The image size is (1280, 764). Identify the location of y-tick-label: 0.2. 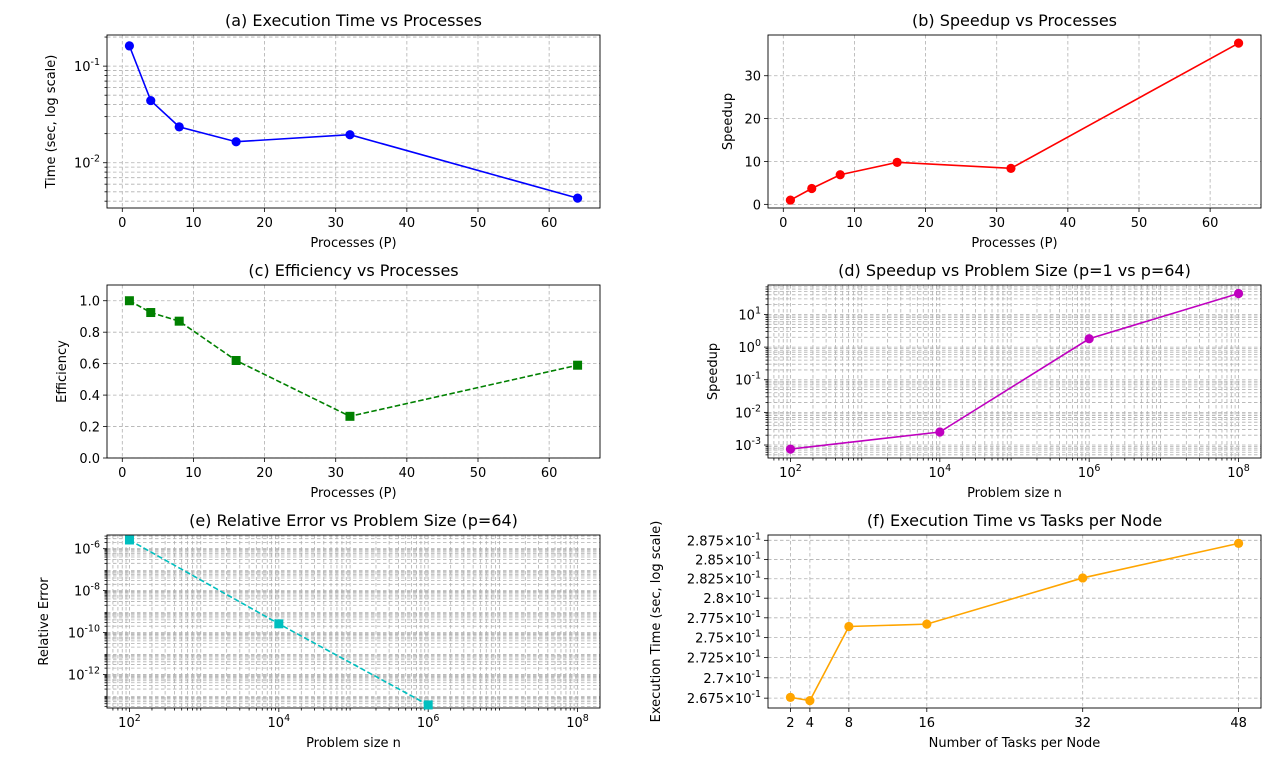
(89, 428).